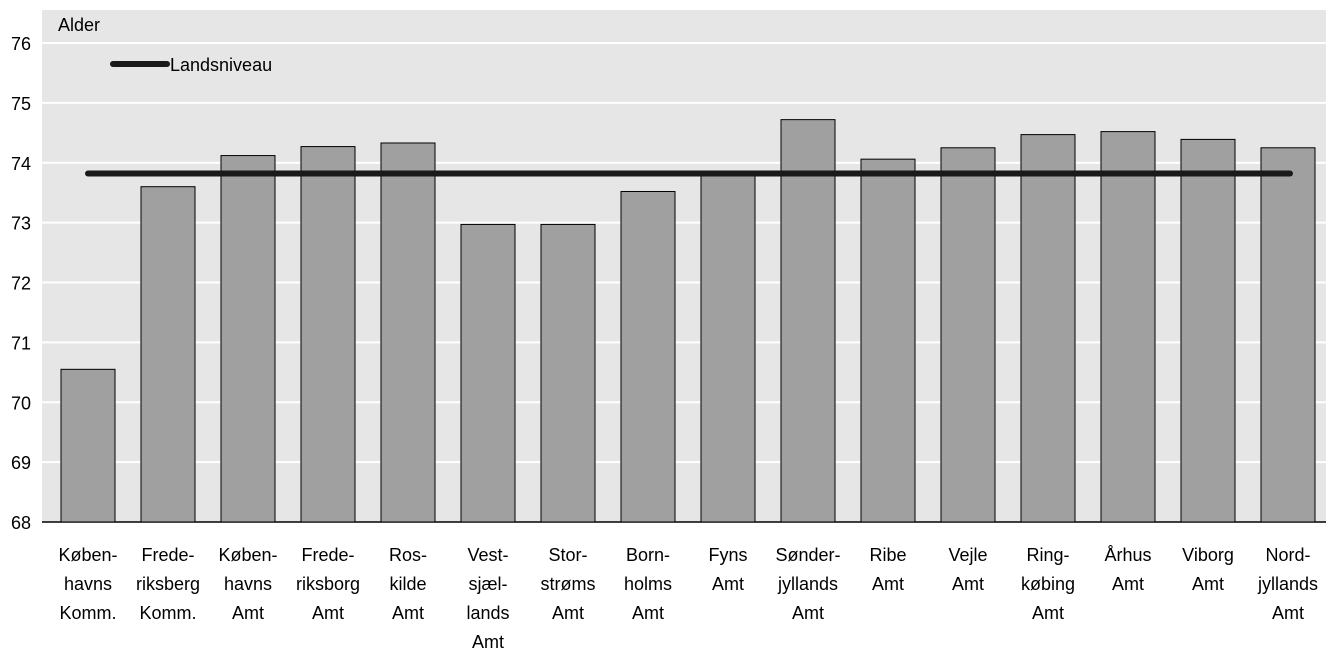 The width and height of the screenshot is (1326, 656). I want to click on category-label-line: købing, so click(1048, 584).